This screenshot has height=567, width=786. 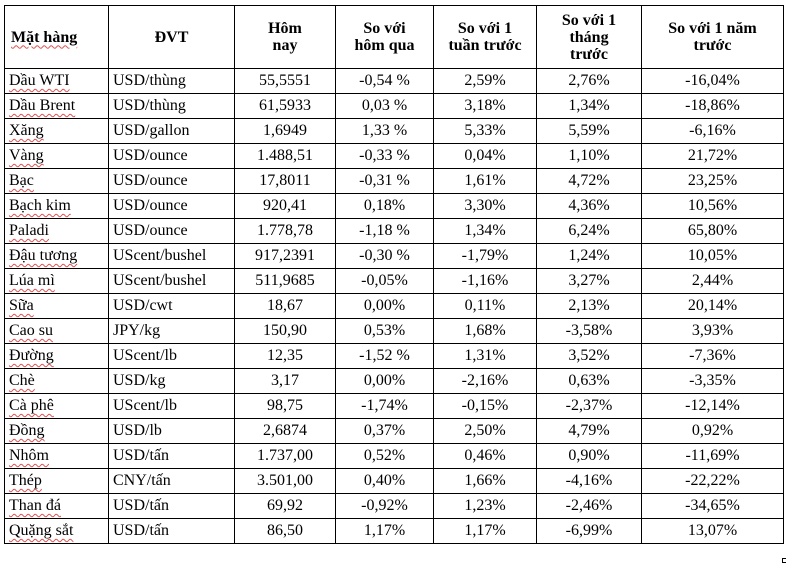 What do you see at coordinates (589, 37) in the screenshot?
I see `header-vs-month: So với 1 tháng trước` at bounding box center [589, 37].